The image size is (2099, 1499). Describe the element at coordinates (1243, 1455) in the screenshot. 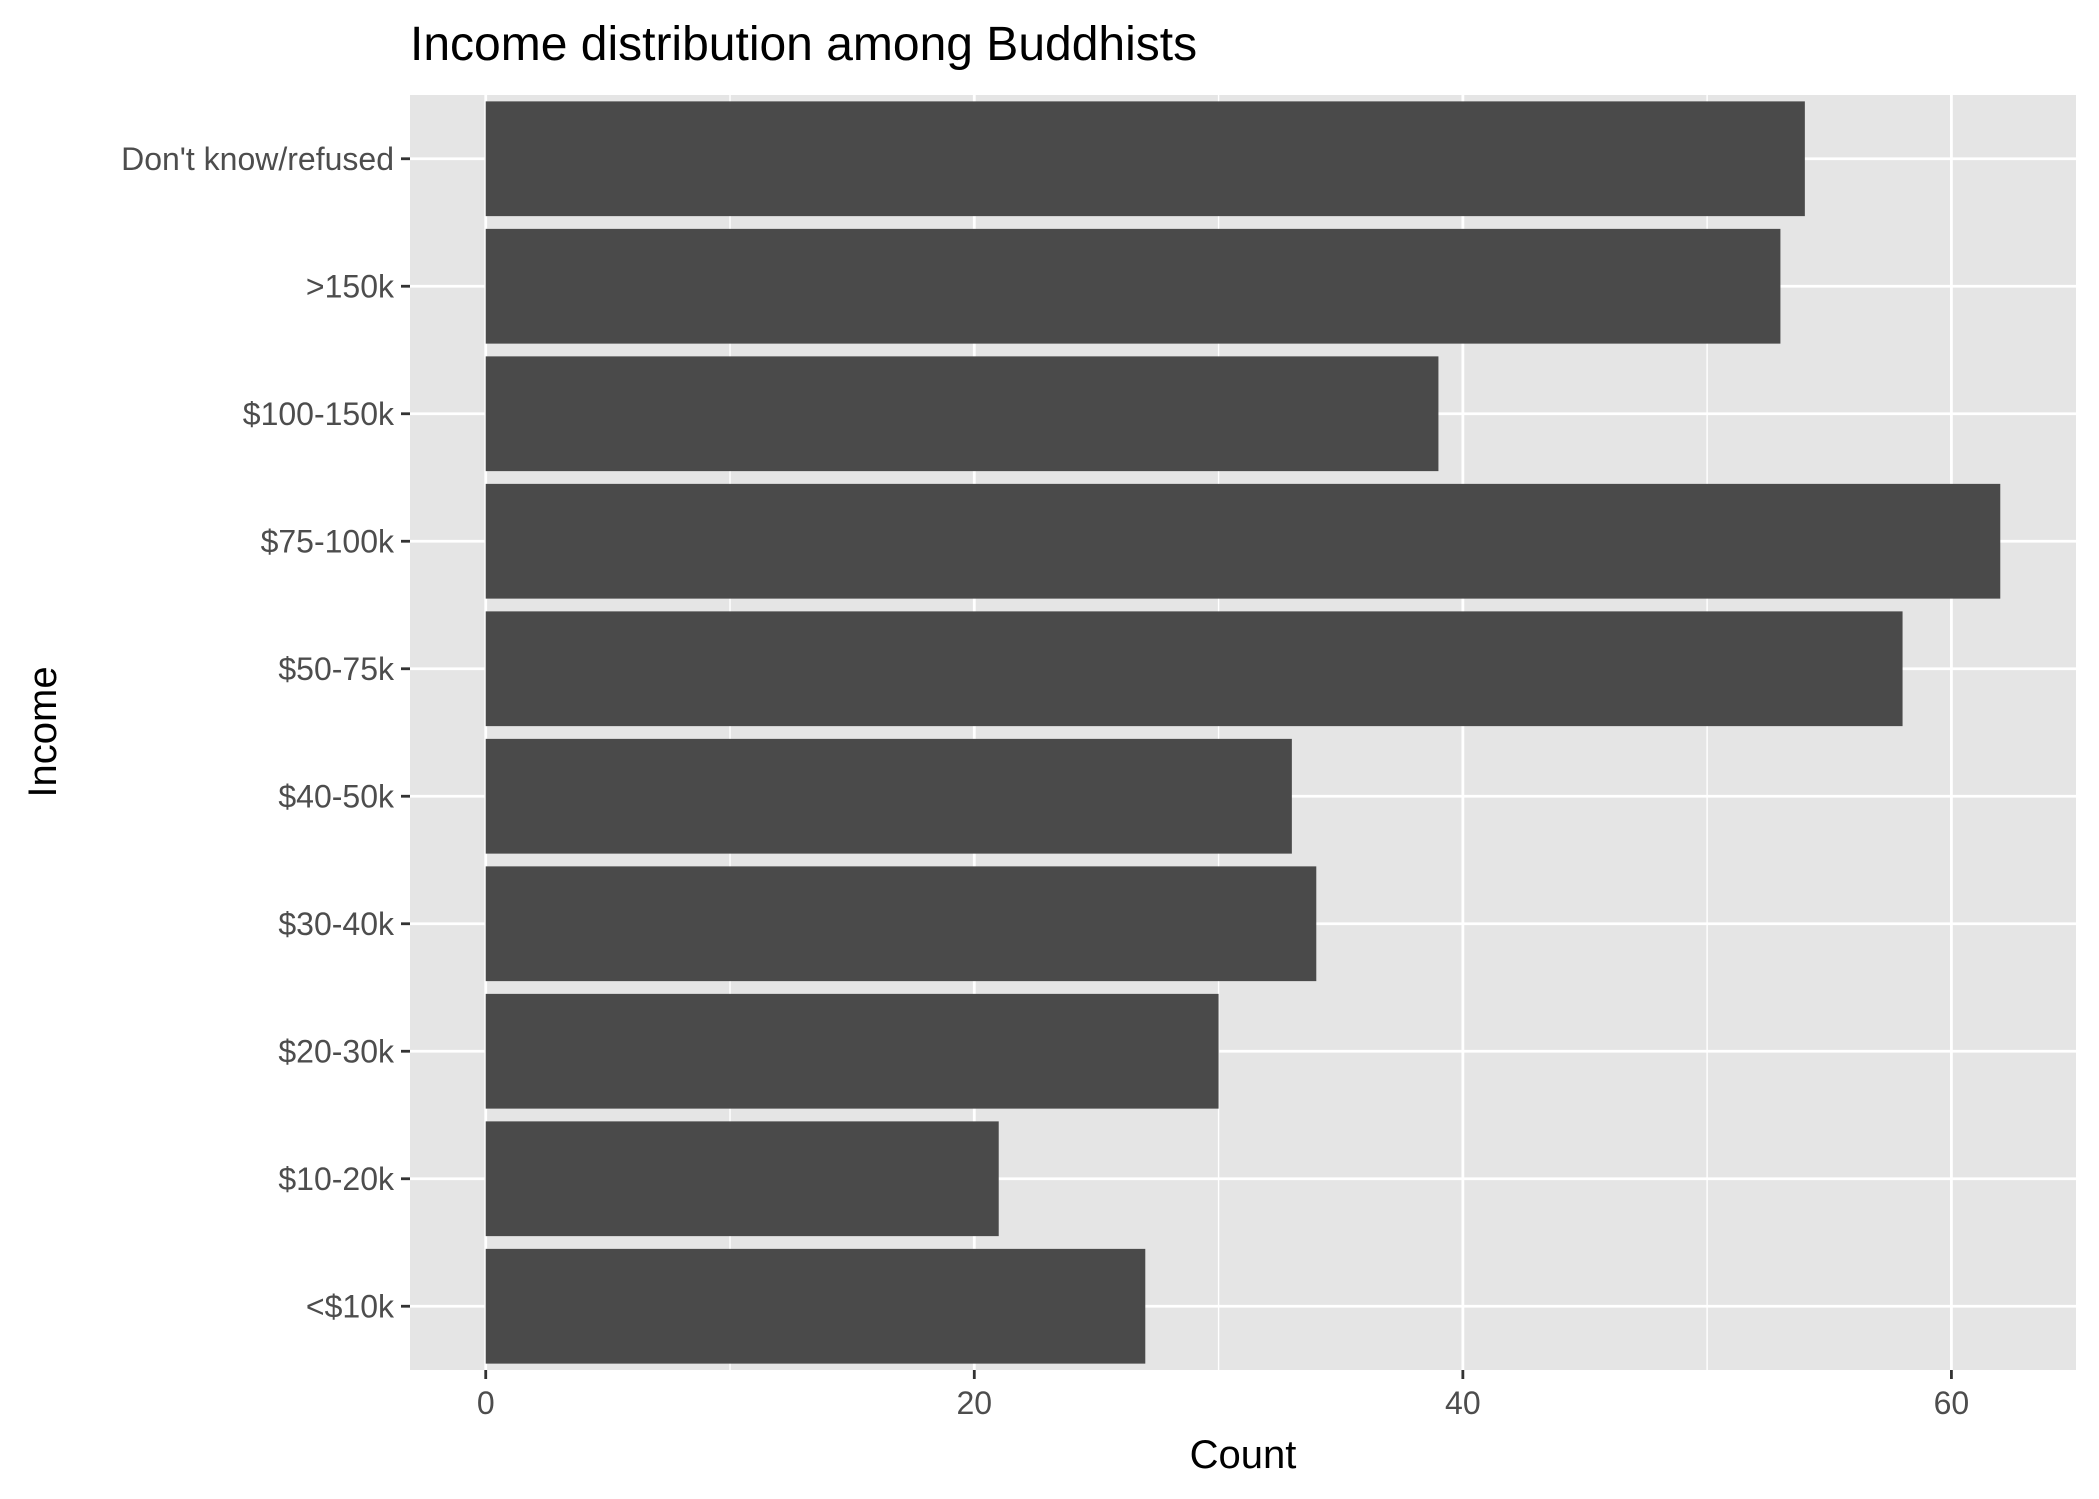

I see `x-axis-title: Count` at that location.